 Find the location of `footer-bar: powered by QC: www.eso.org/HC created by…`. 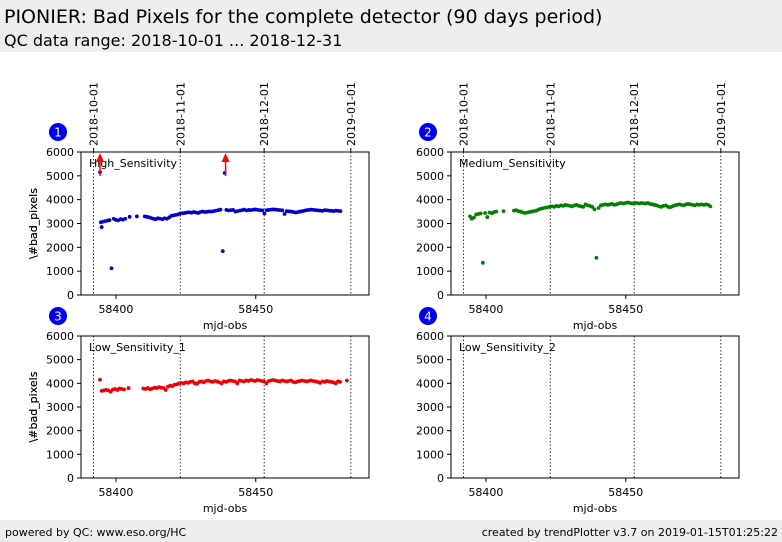

footer-bar: powered by QC: www.eso.org/HC created by… is located at coordinates (391, 531).